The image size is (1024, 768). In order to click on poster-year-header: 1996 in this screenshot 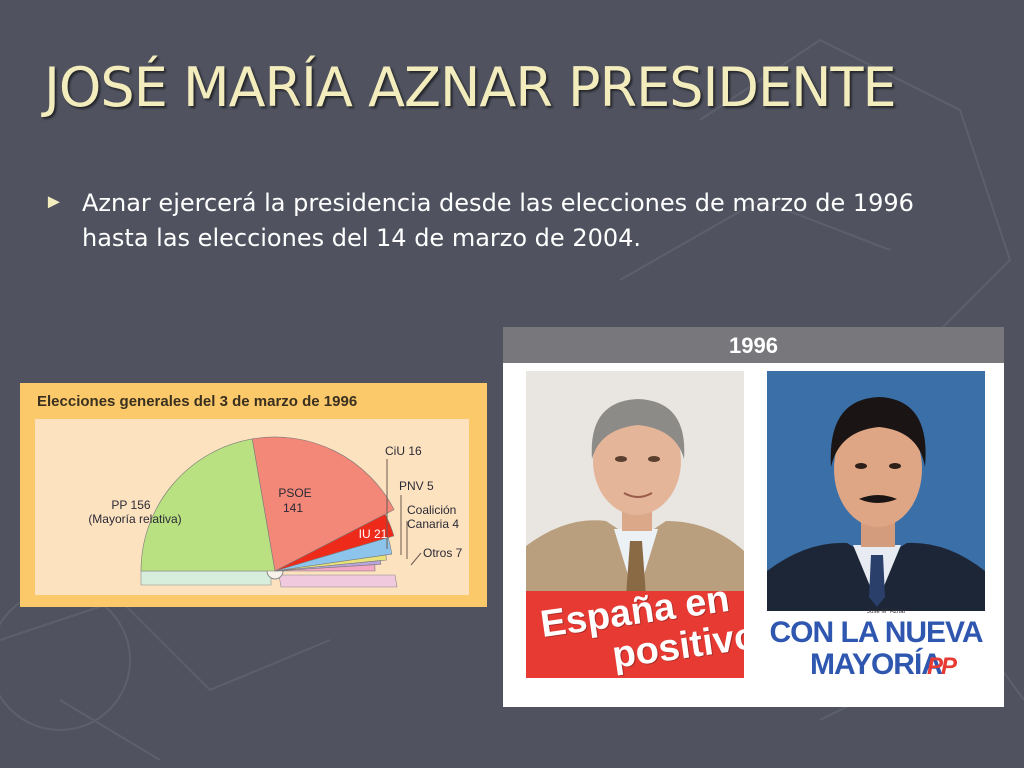, I will do `click(753, 345)`.